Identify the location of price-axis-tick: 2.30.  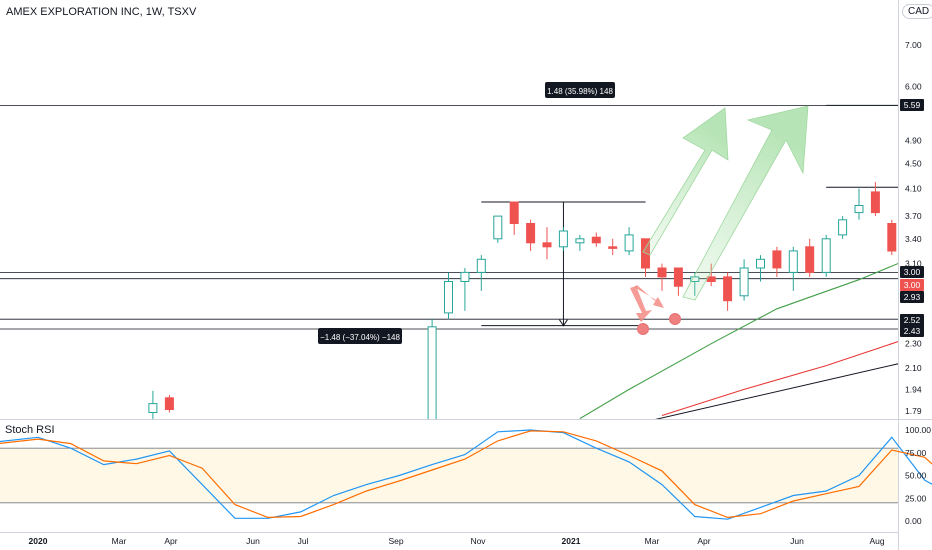
(913, 344).